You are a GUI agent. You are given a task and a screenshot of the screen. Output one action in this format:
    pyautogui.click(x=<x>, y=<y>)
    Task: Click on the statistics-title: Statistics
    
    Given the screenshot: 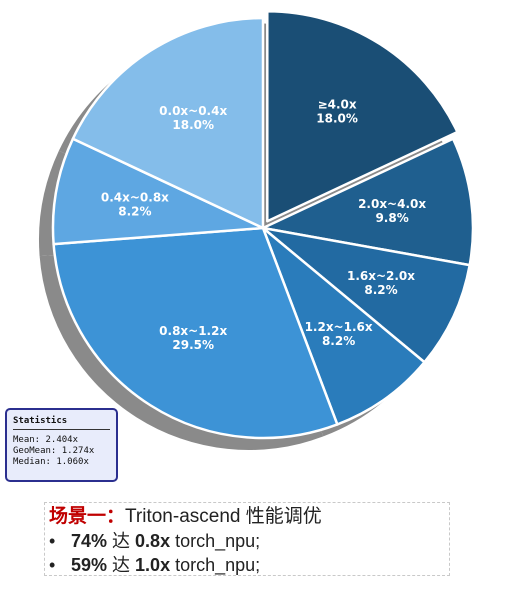 What is the action you would take?
    pyautogui.click(x=61, y=423)
    